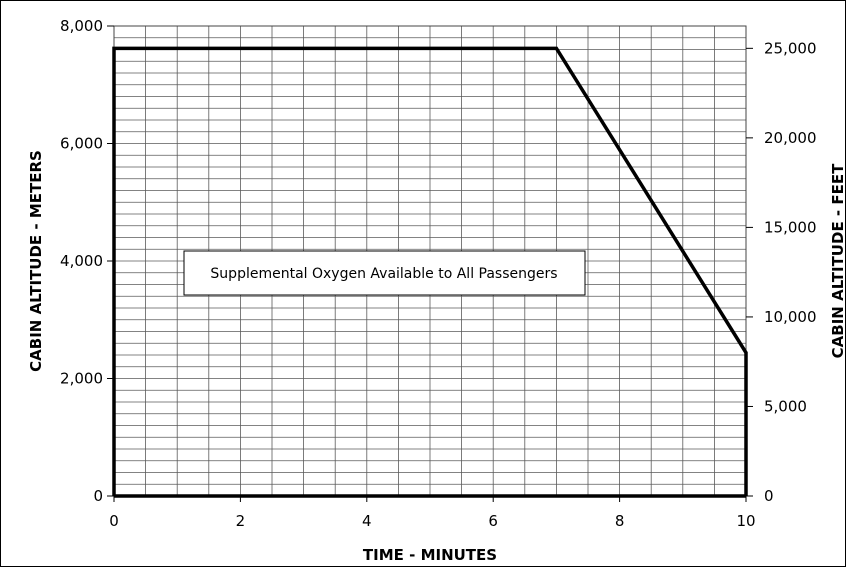 The image size is (846, 568). Describe the element at coordinates (98, 496) in the screenshot. I see `y-left-tick-label: 0` at that location.